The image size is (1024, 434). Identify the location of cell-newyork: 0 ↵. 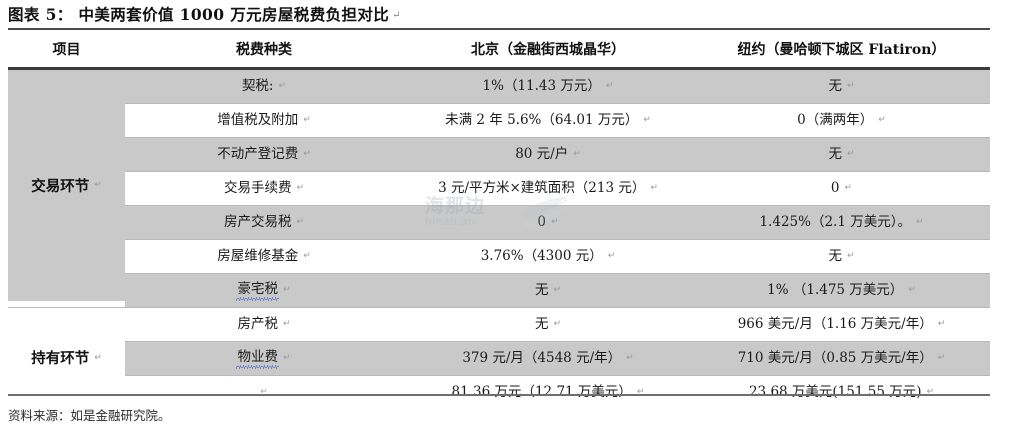
(841, 188).